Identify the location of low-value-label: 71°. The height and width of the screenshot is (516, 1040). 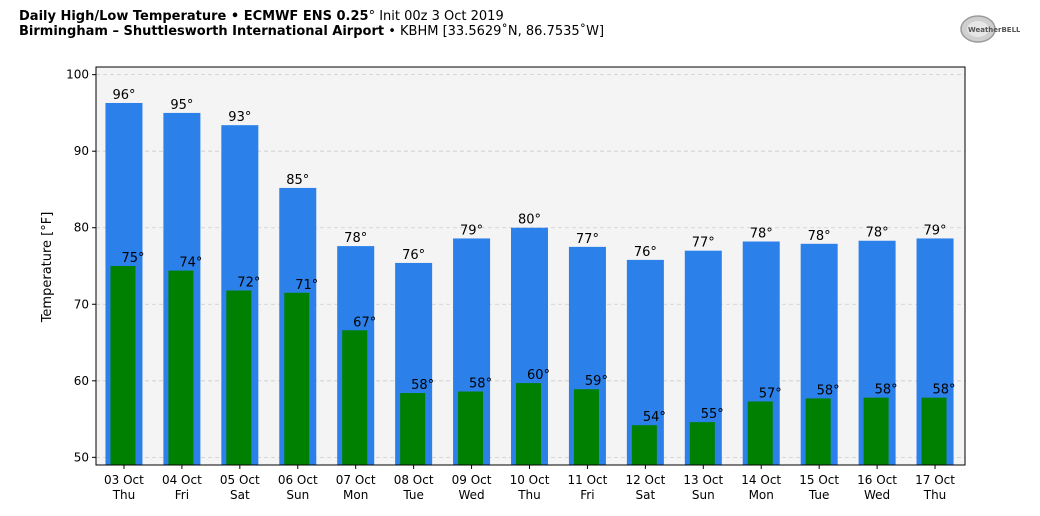
(306, 285).